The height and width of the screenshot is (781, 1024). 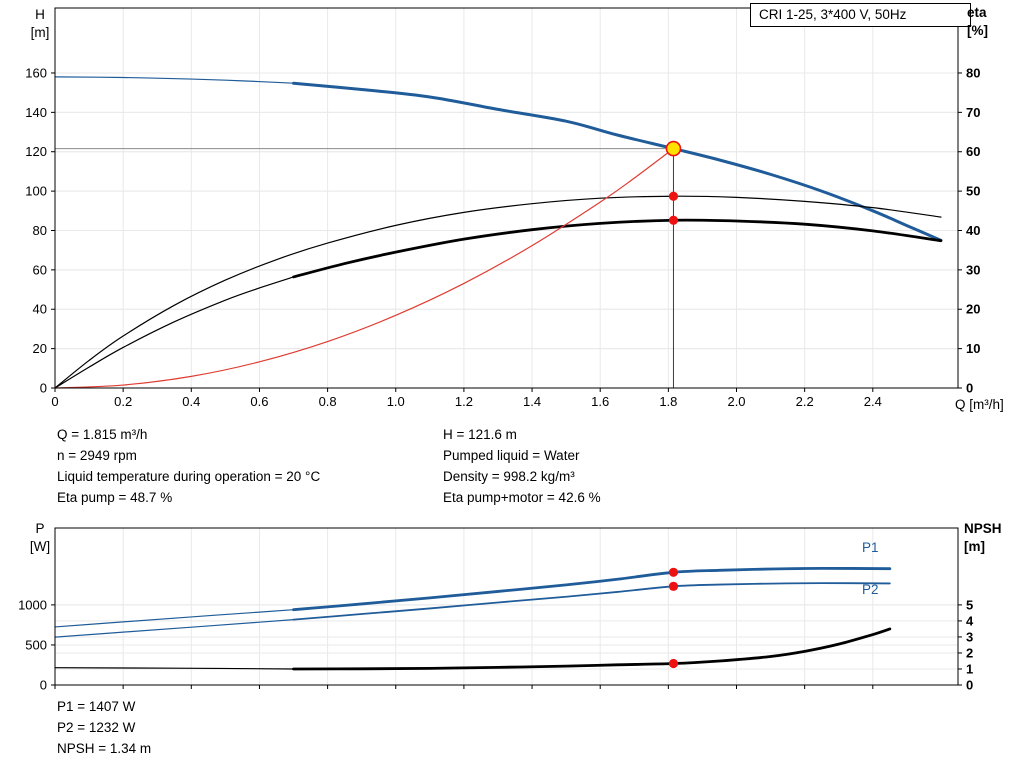 What do you see at coordinates (673, 148) in the screenshot?
I see `duty-point-marker` at bounding box center [673, 148].